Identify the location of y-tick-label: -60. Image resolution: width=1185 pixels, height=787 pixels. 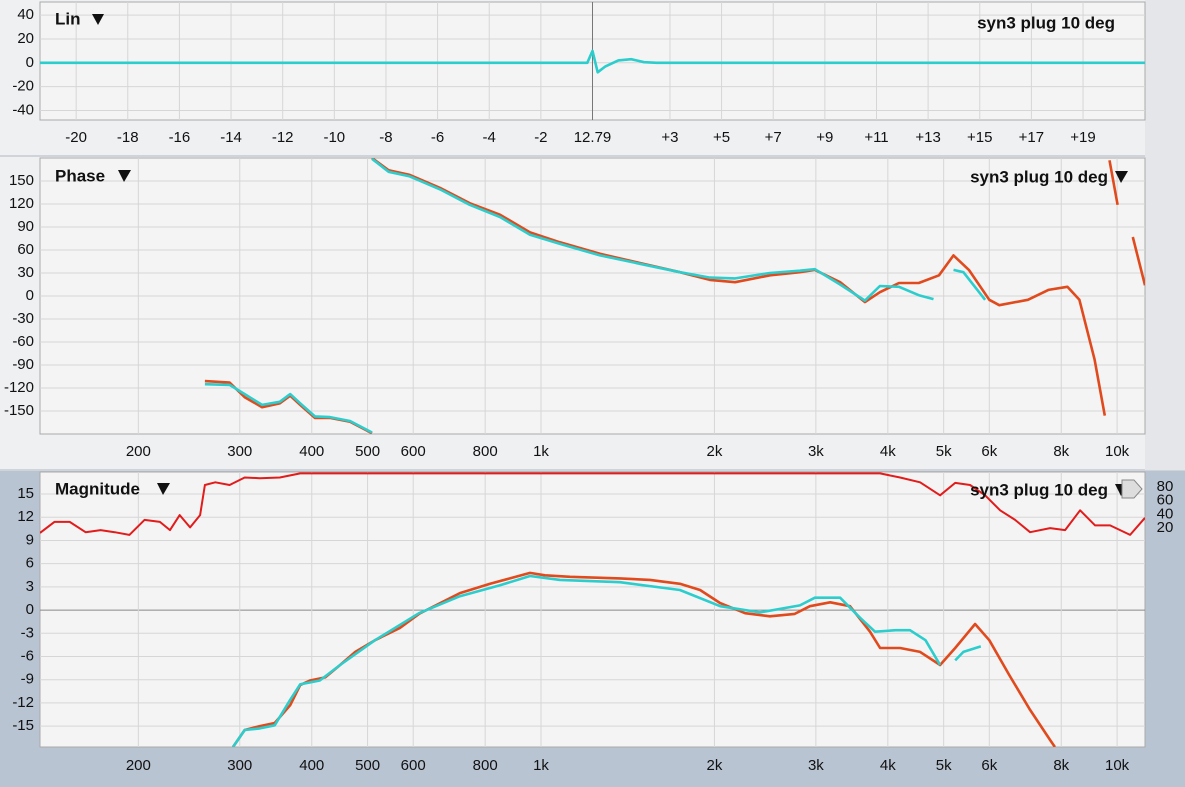
(23, 341).